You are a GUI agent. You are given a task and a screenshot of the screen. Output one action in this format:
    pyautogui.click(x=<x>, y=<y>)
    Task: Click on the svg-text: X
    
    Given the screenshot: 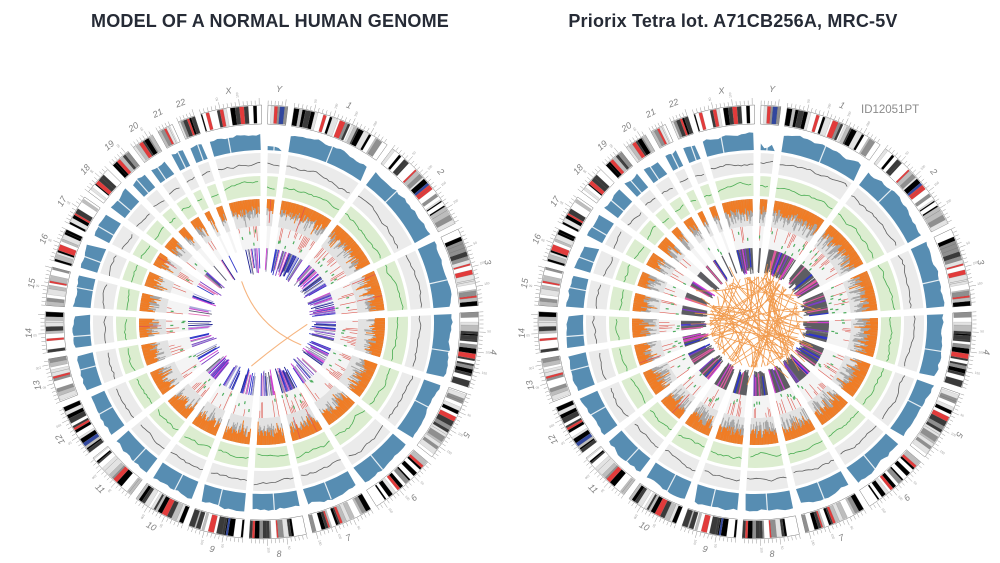 What is the action you would take?
    pyautogui.click(x=721, y=90)
    